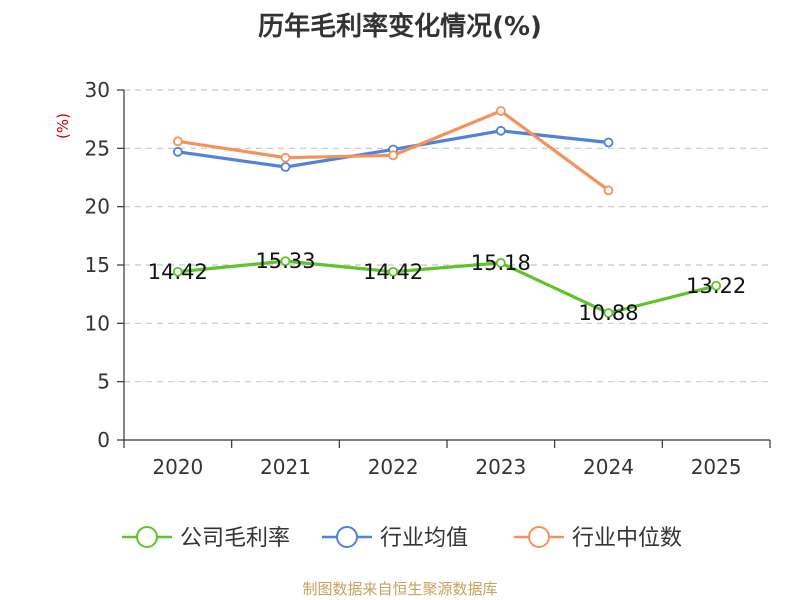 The width and height of the screenshot is (800, 600). What do you see at coordinates (97, 323) in the screenshot?
I see `y-tick-label: 10` at bounding box center [97, 323].